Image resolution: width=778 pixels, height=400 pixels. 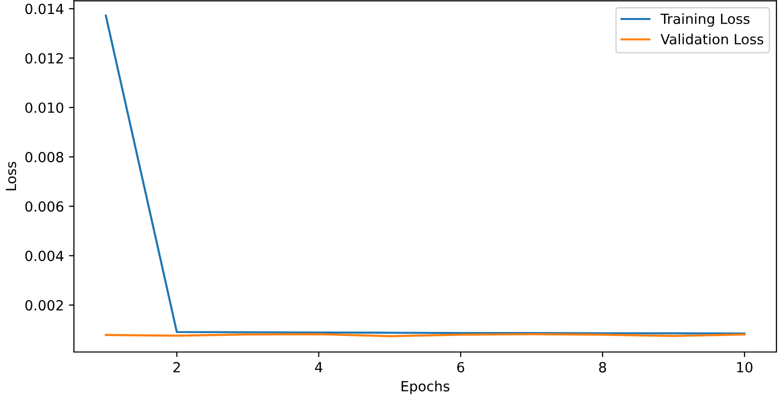 What do you see at coordinates (44, 107) in the screenshot?
I see `y-tick-label: 0.010` at bounding box center [44, 107].